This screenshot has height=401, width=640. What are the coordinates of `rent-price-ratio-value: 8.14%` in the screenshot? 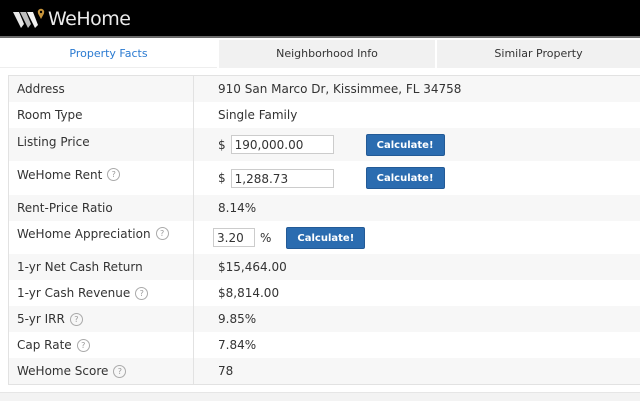 It's located at (237, 208).